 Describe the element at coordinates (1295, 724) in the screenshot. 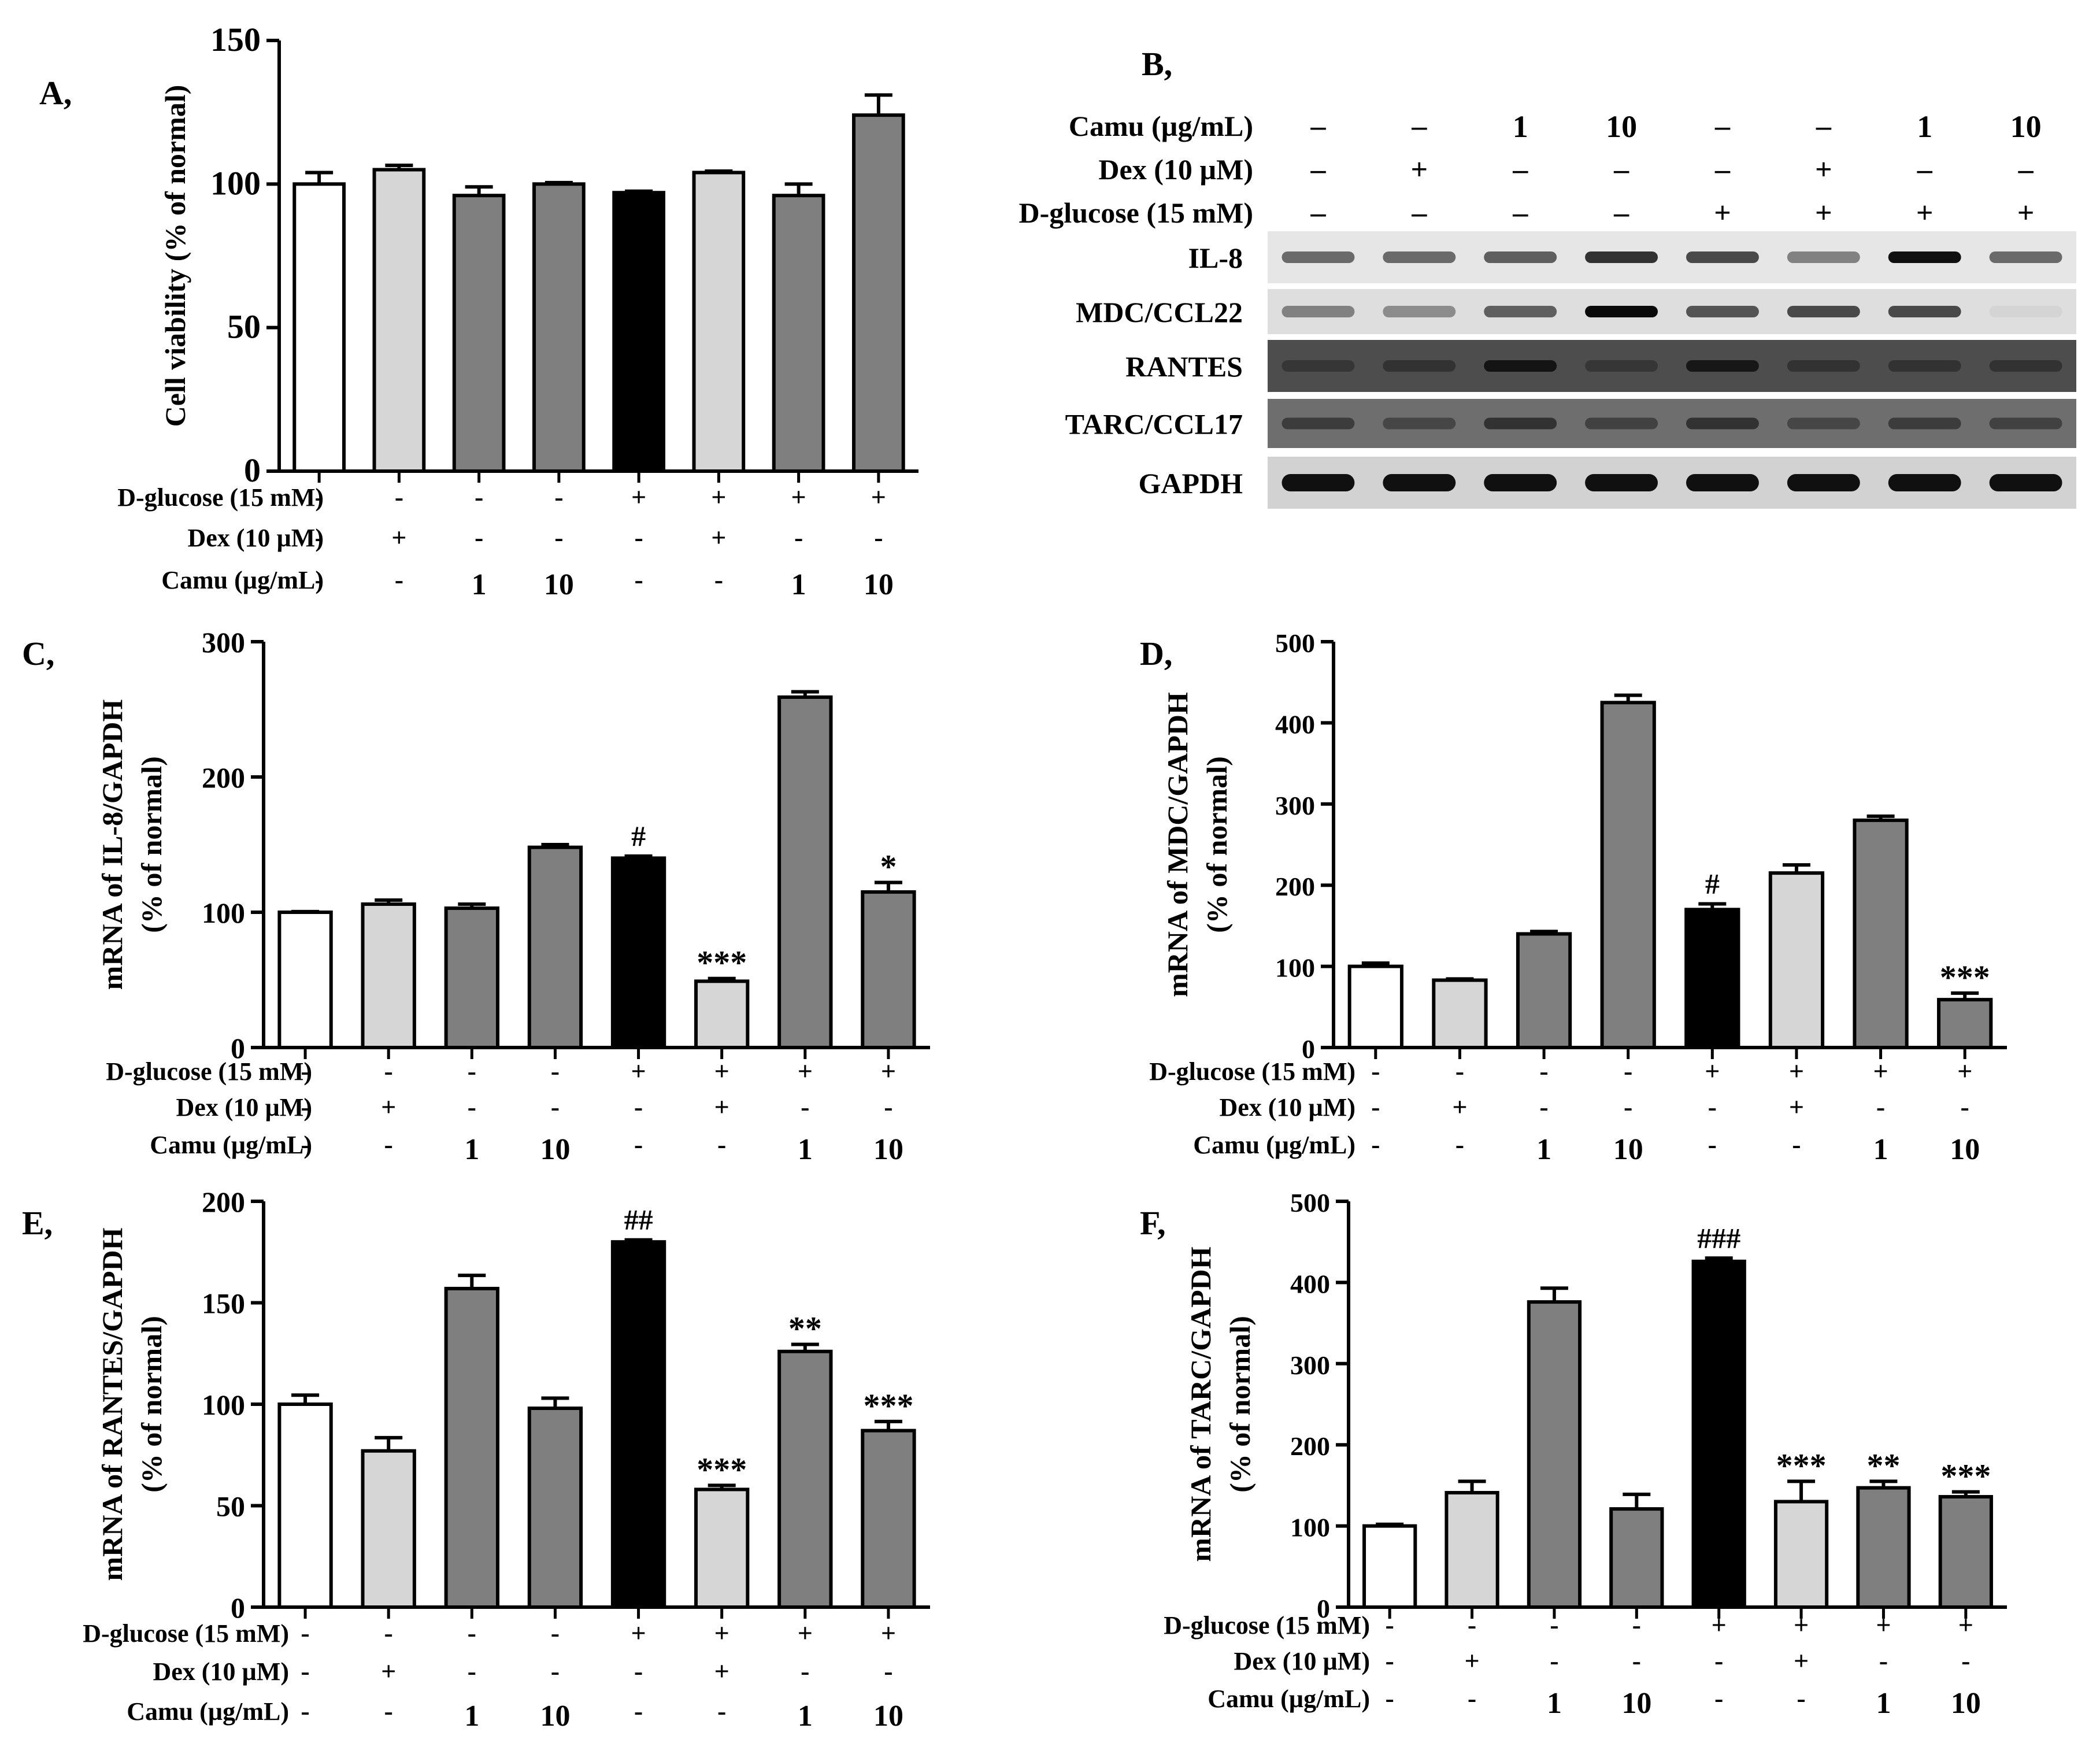

I see `y-tick-label: 400` at that location.